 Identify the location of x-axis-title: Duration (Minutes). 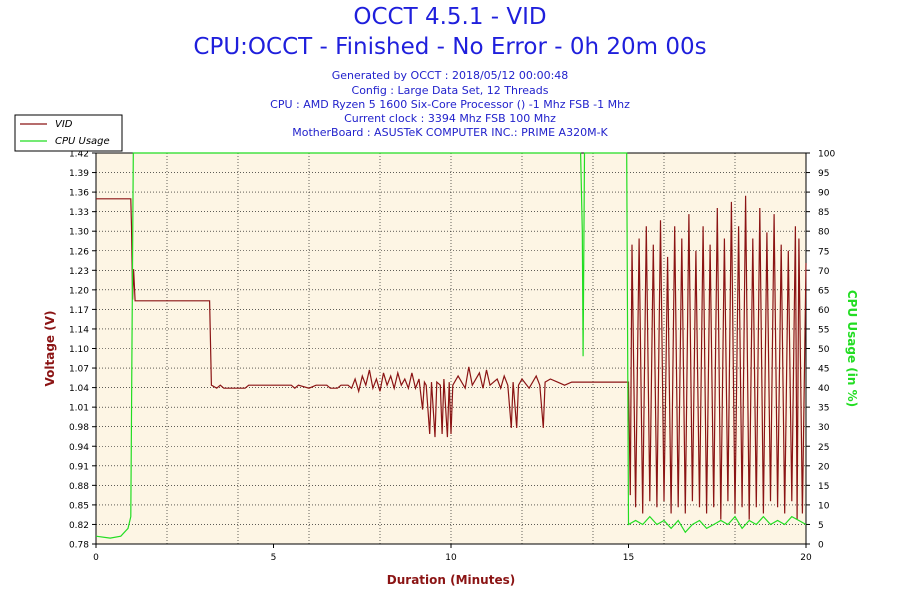
(451, 580).